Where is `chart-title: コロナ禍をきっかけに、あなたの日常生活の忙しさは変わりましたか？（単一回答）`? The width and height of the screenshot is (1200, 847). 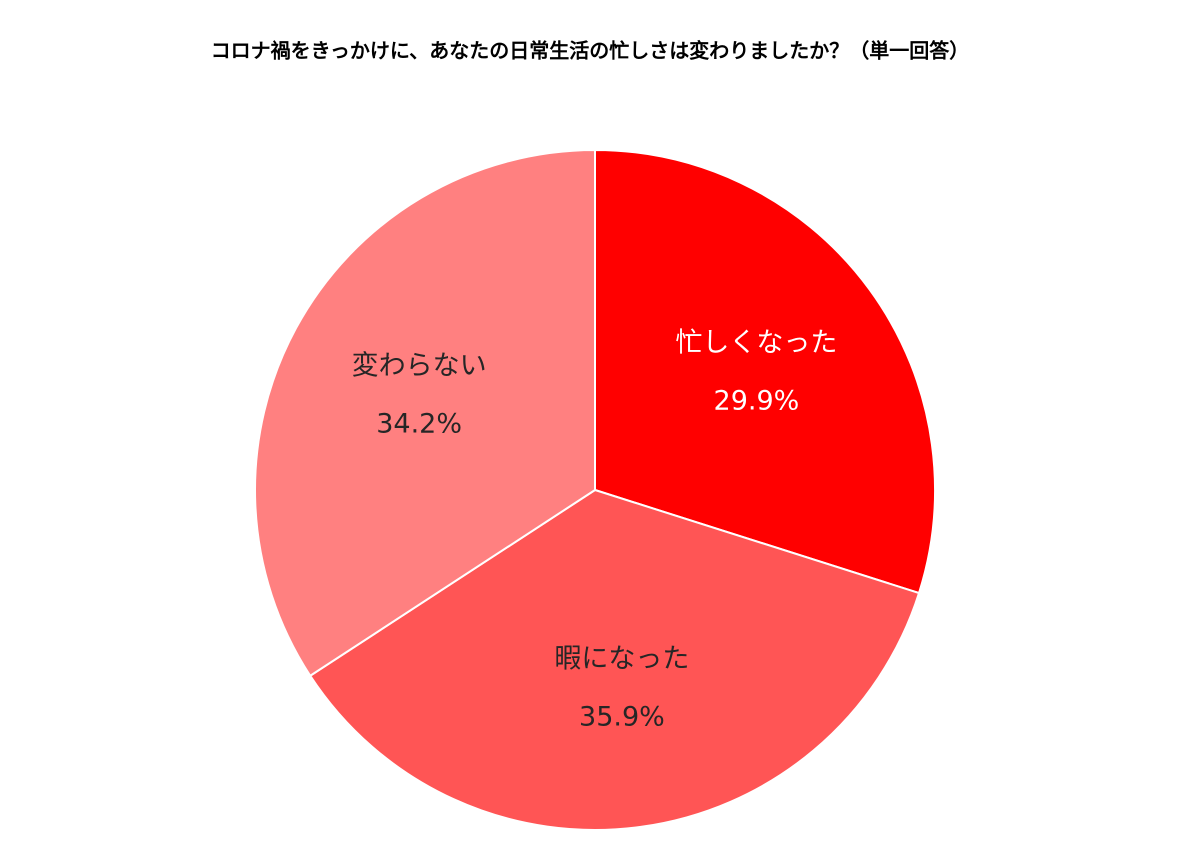
chart-title: コロナ禍をきっかけに、あなたの日常生活の忙しさは変わりましたか？（単一回答） is located at coordinates (590, 51).